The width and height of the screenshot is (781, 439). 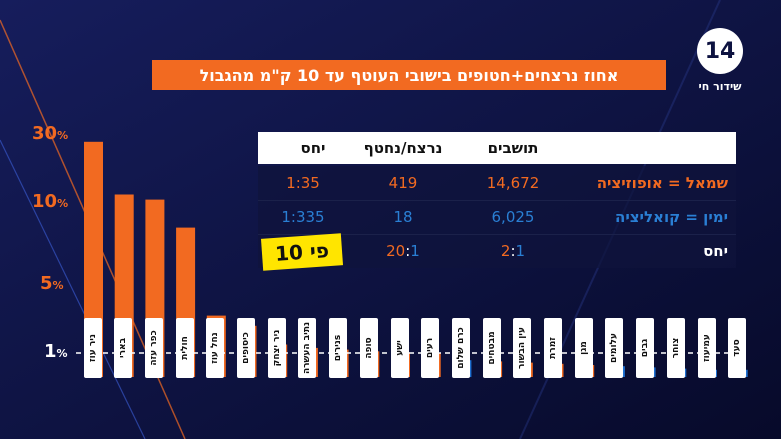 I want to click on category-label-text: חולית, so click(x=184, y=348).